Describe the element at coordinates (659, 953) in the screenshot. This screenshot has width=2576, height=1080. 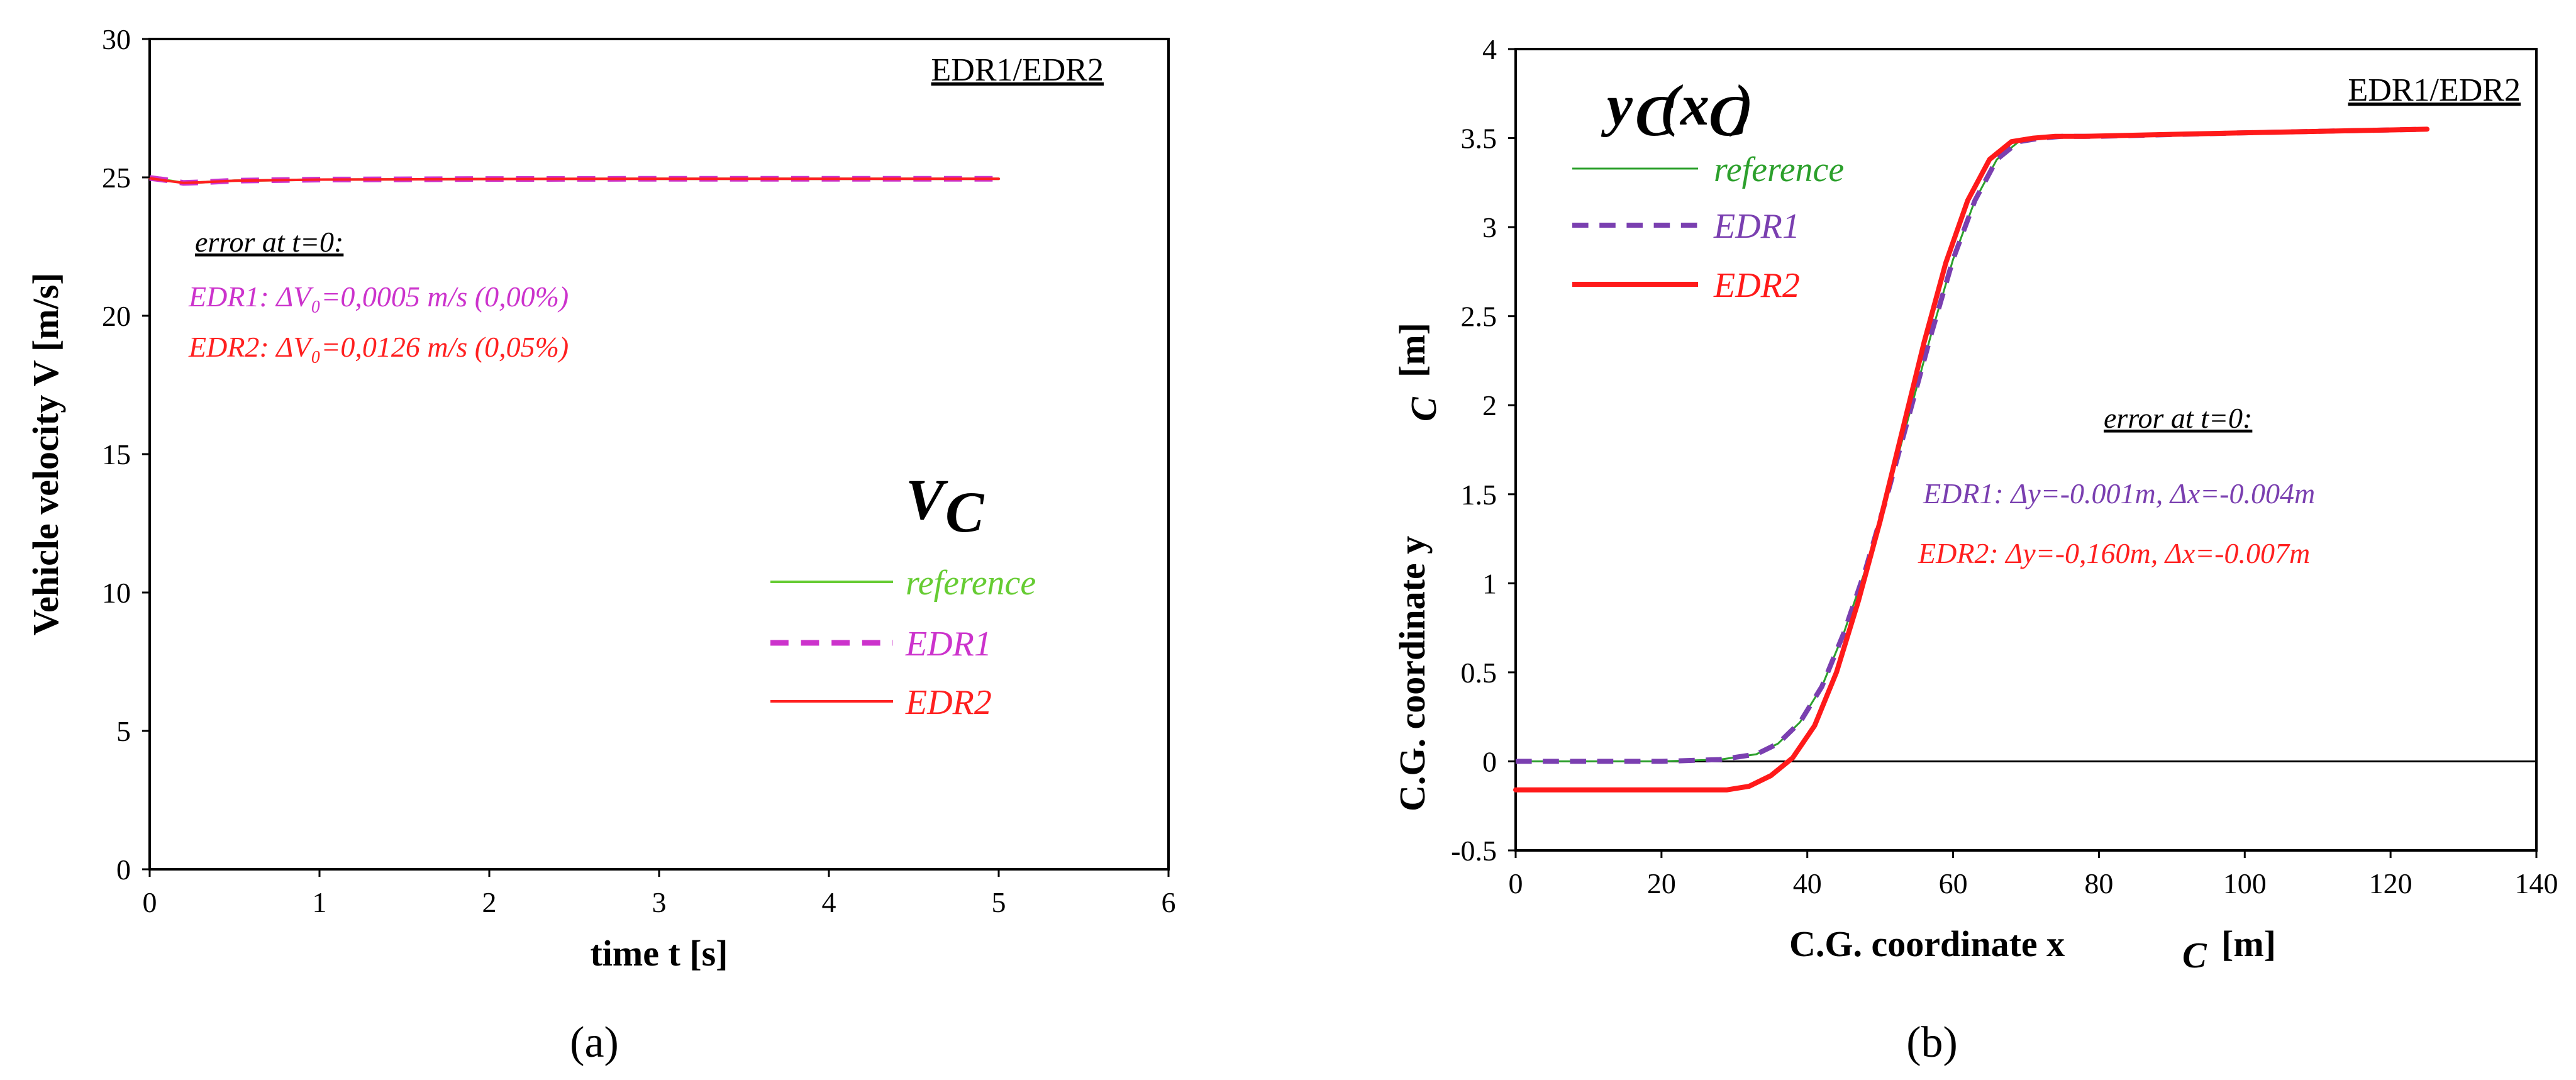
I see `panel-a-x-axis-title: time t [s]` at that location.